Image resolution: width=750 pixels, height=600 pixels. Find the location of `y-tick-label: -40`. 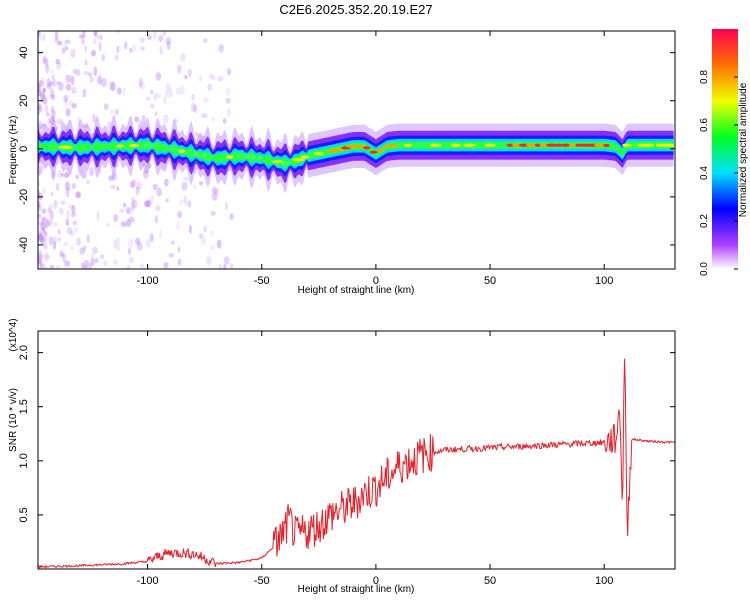

y-tick-label: -40 is located at coordinates (24, 245).